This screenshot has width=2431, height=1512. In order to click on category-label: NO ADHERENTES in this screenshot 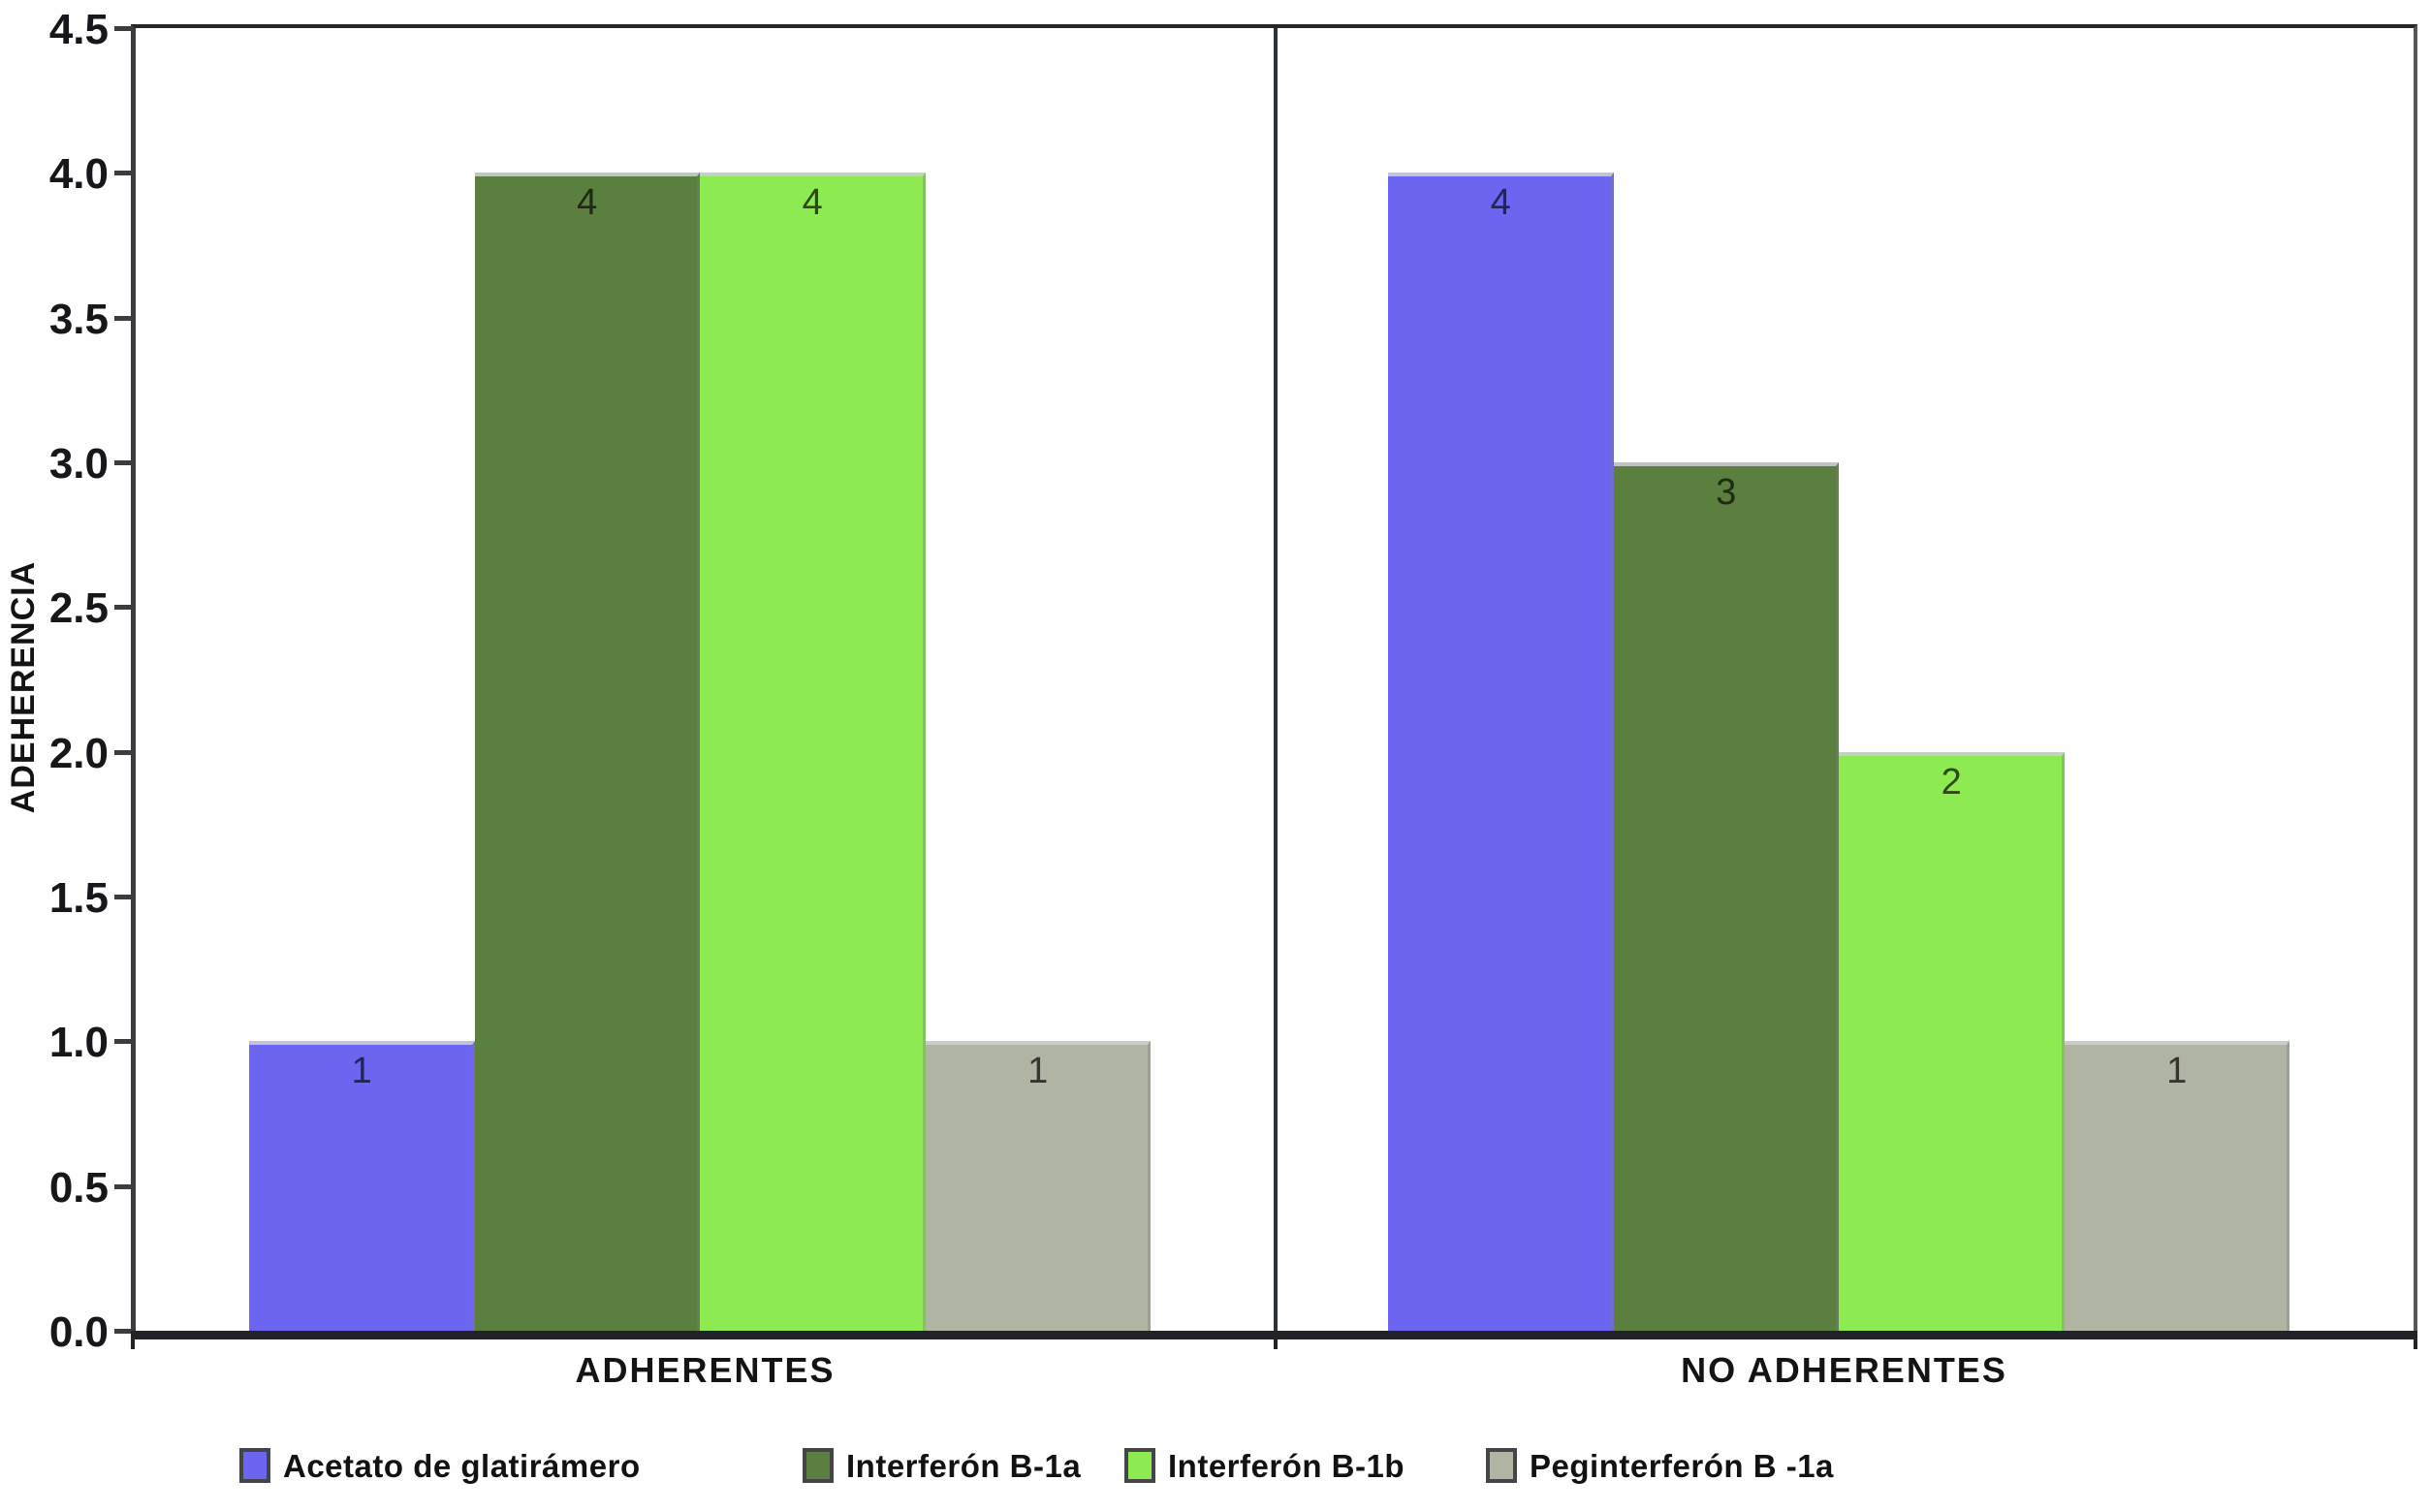, I will do `click(1844, 1370)`.